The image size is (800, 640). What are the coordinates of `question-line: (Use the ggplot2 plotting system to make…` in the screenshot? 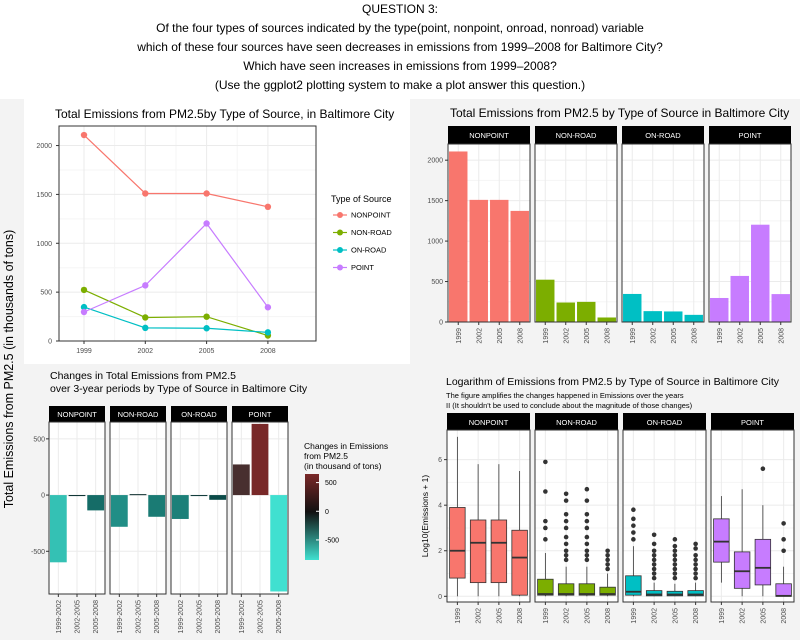 It's located at (400, 85).